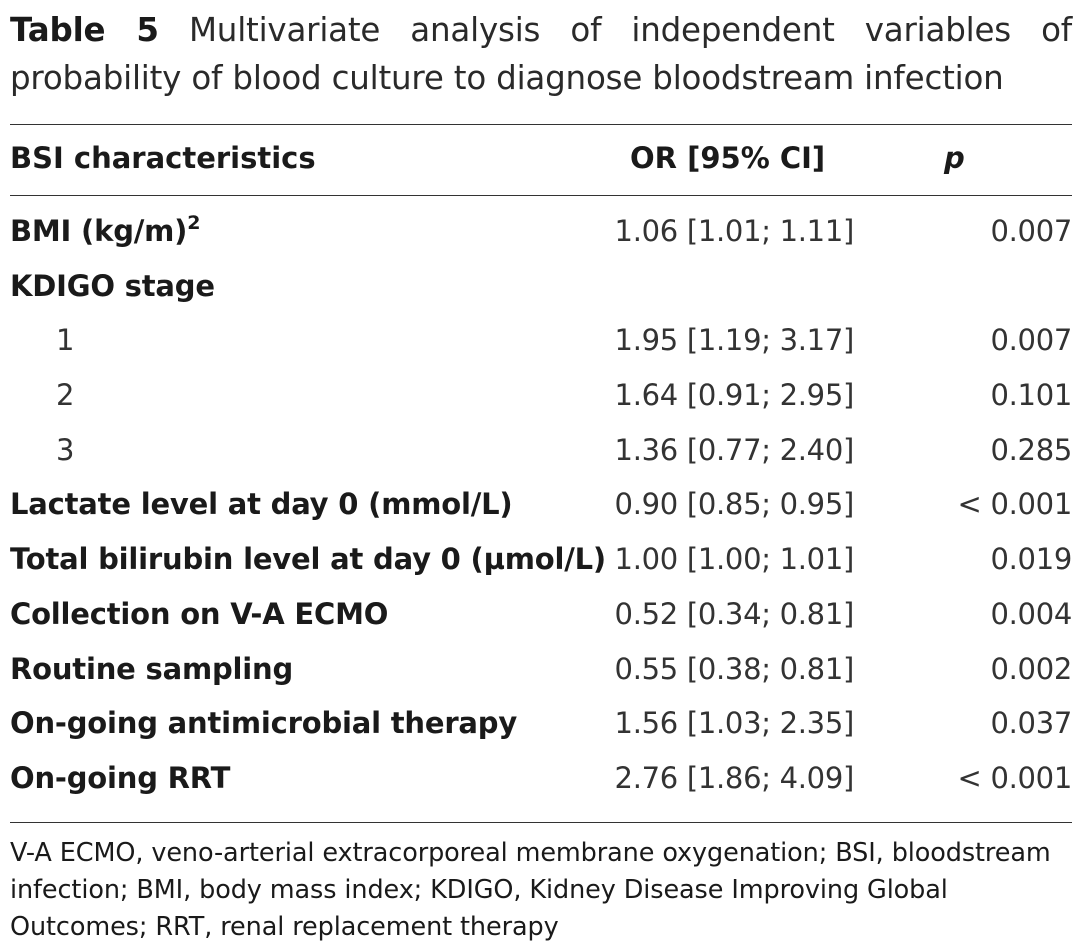 Image resolution: width=1080 pixels, height=946 pixels. What do you see at coordinates (308, 559) in the screenshot?
I see `row-label: Total bilirubin level at day 0 (µmol/L)` at bounding box center [308, 559].